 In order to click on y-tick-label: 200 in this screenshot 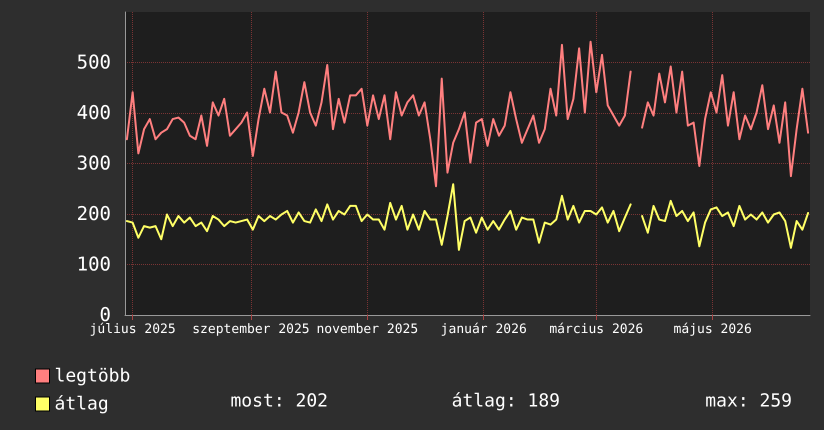, I will do `click(93, 214)`.